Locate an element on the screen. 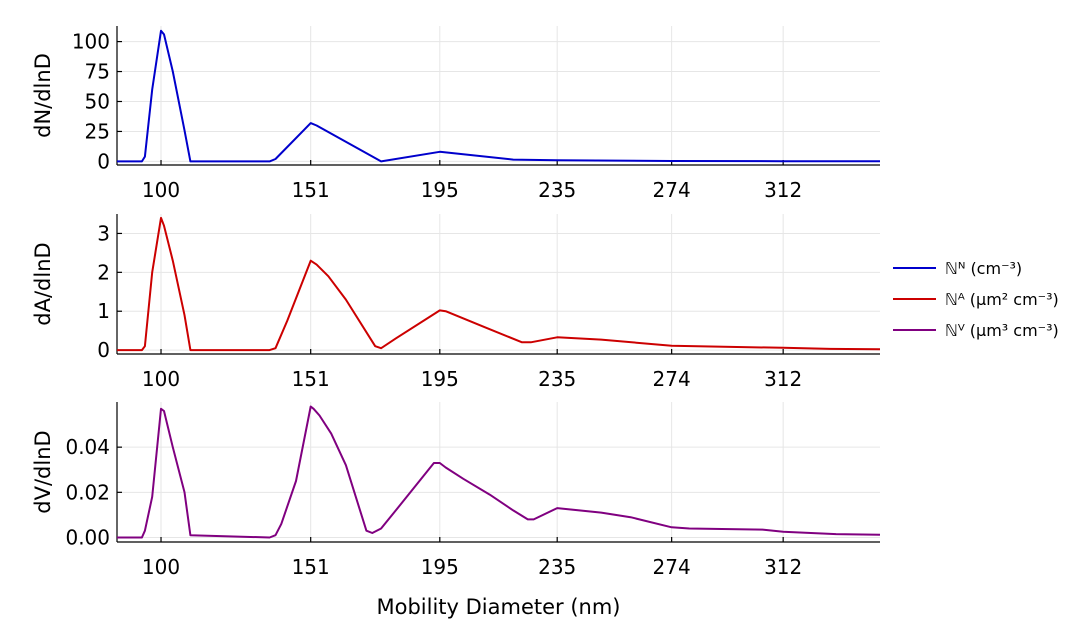 The height and width of the screenshot is (630, 1086). y-tick-label: 1 is located at coordinates (103, 311).